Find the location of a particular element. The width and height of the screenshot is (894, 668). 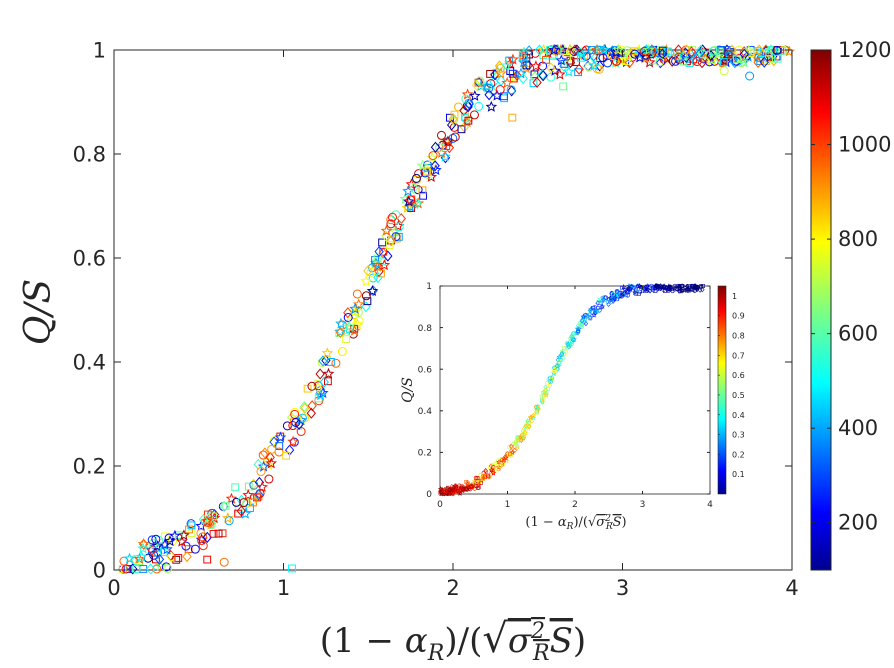

y-tick-label: 1 is located at coordinates (99, 50).